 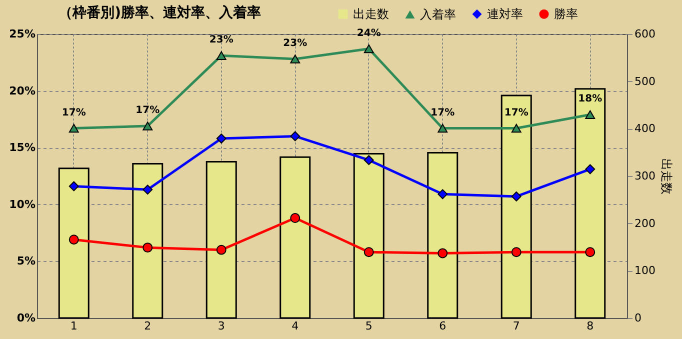 I want to click on y2-tick-label: 600, so click(x=645, y=34).